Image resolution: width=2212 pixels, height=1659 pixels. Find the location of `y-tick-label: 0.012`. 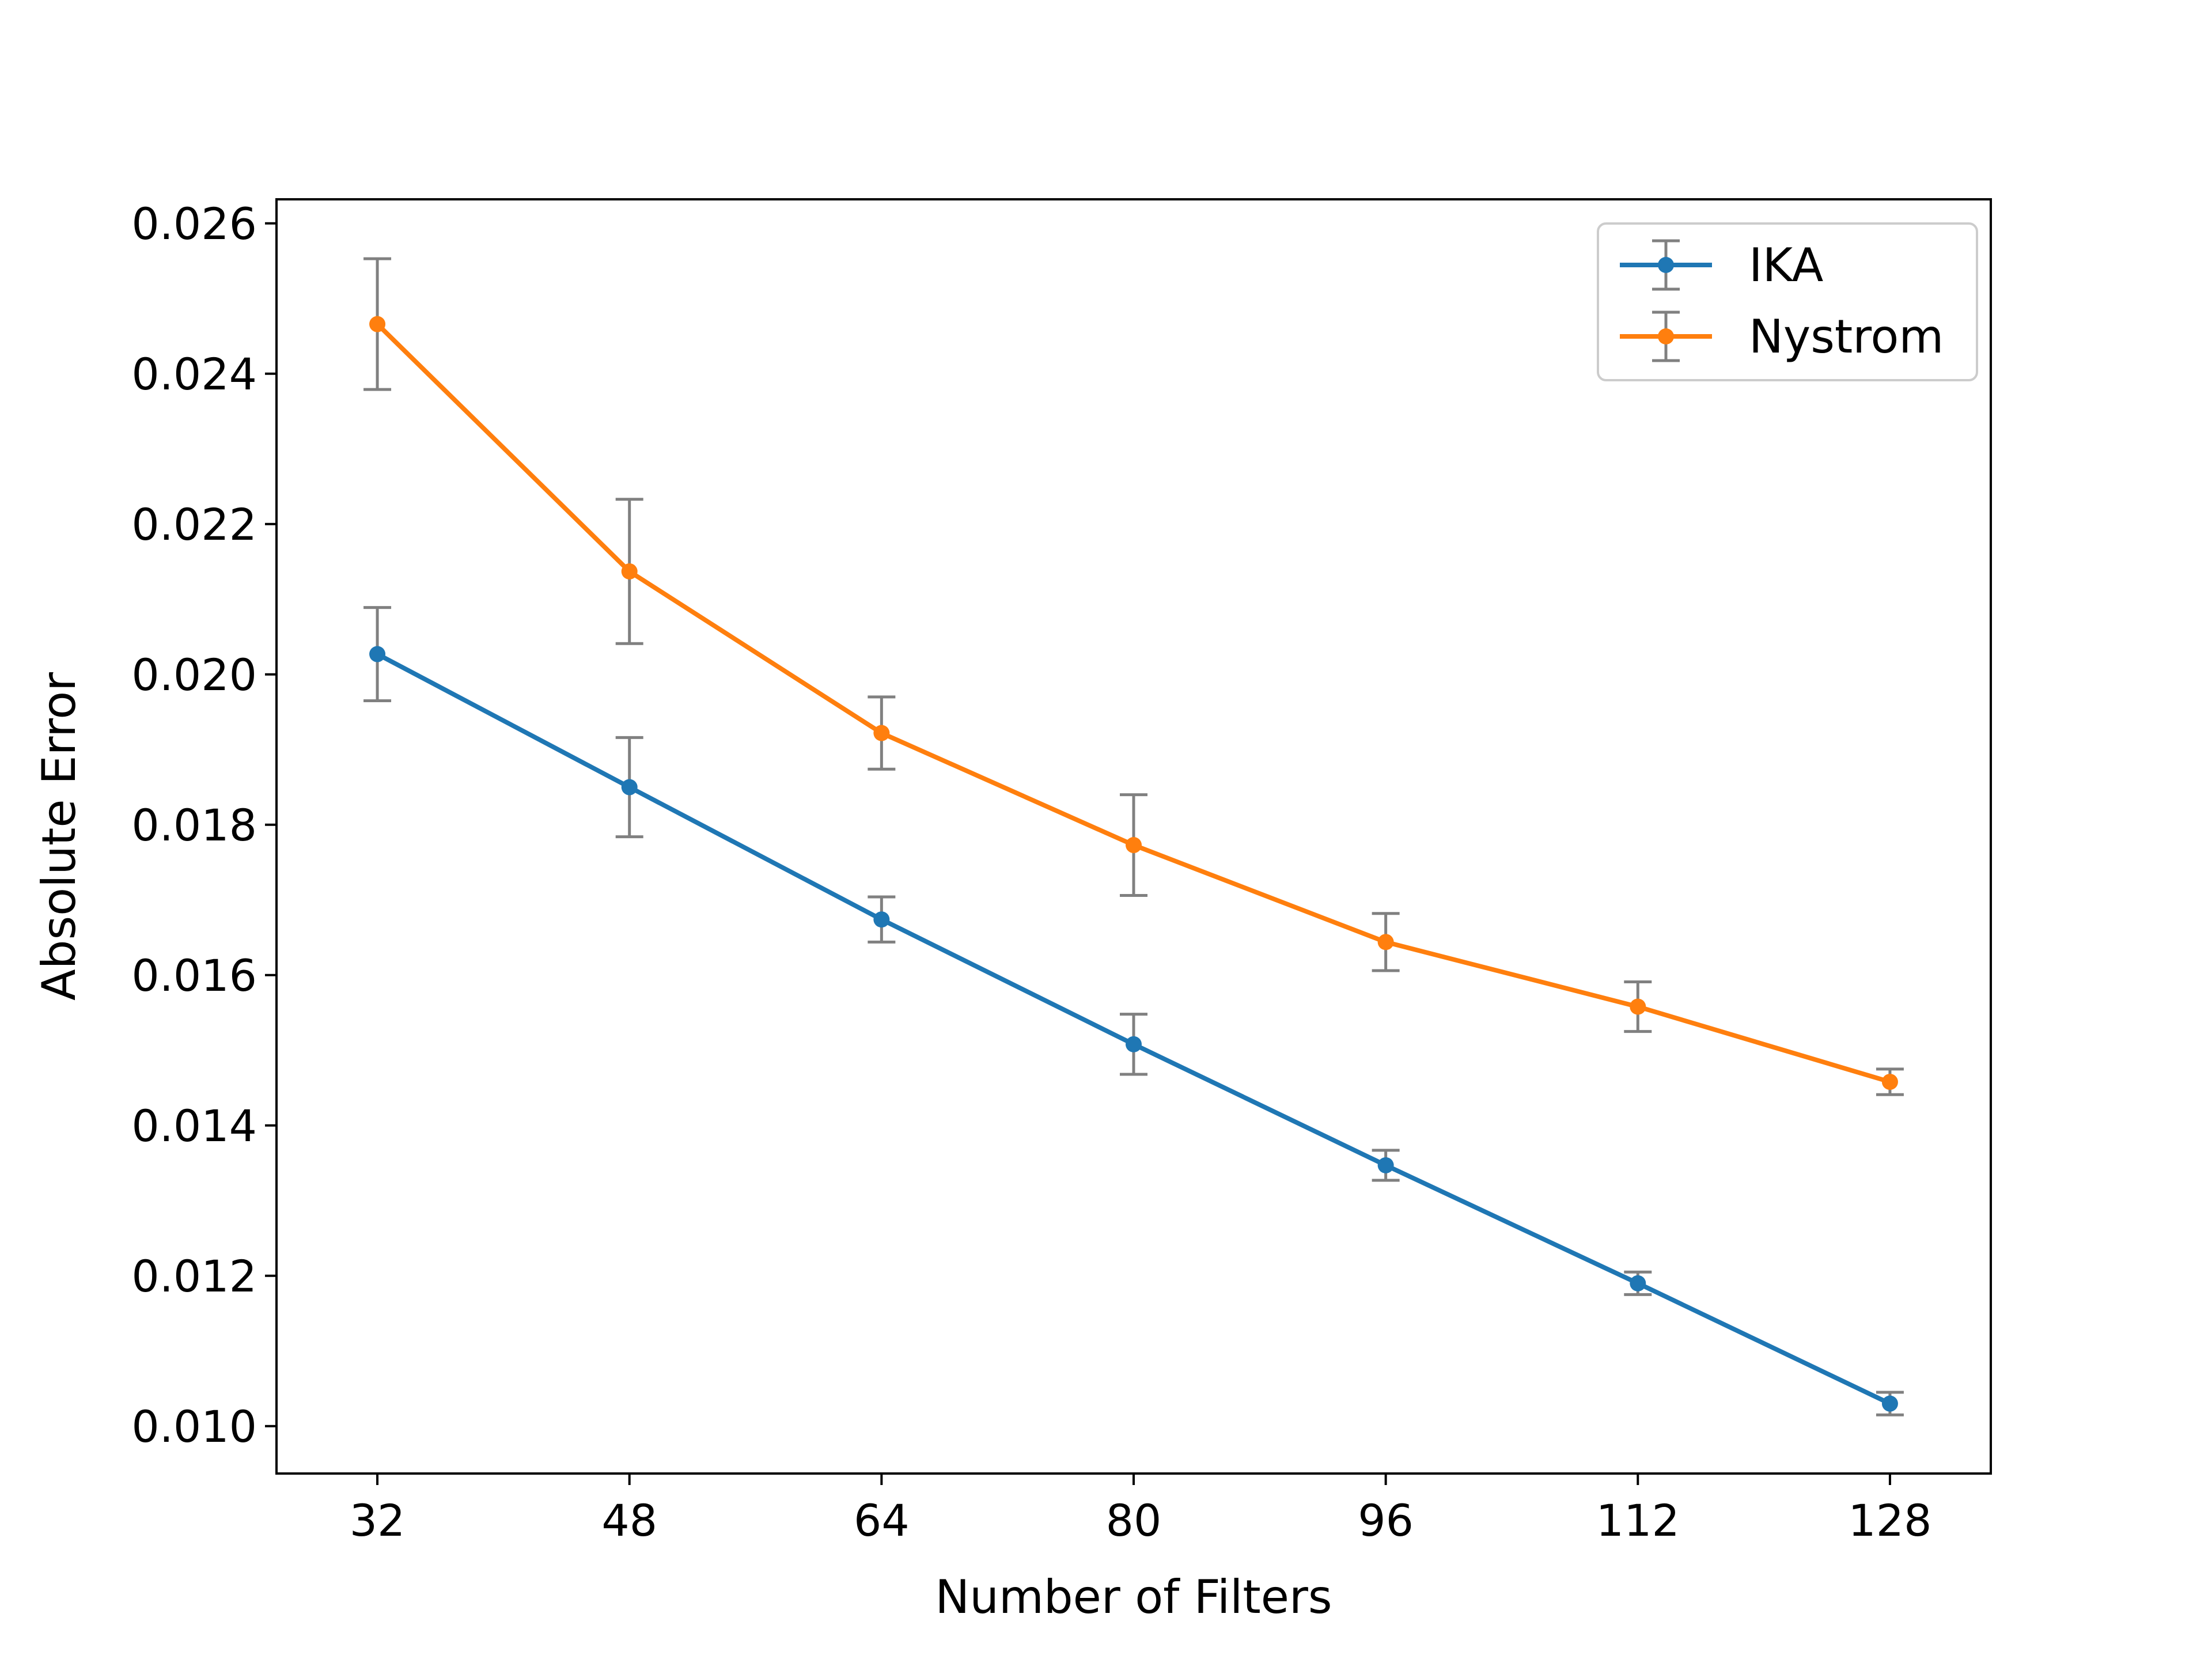

y-tick-label: 0.012 is located at coordinates (194, 1276).